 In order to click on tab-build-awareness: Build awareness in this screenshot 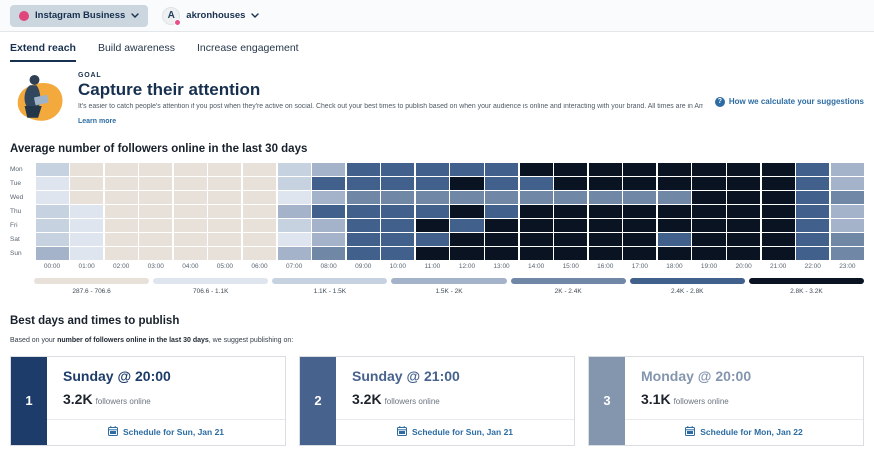, I will do `click(136, 48)`.